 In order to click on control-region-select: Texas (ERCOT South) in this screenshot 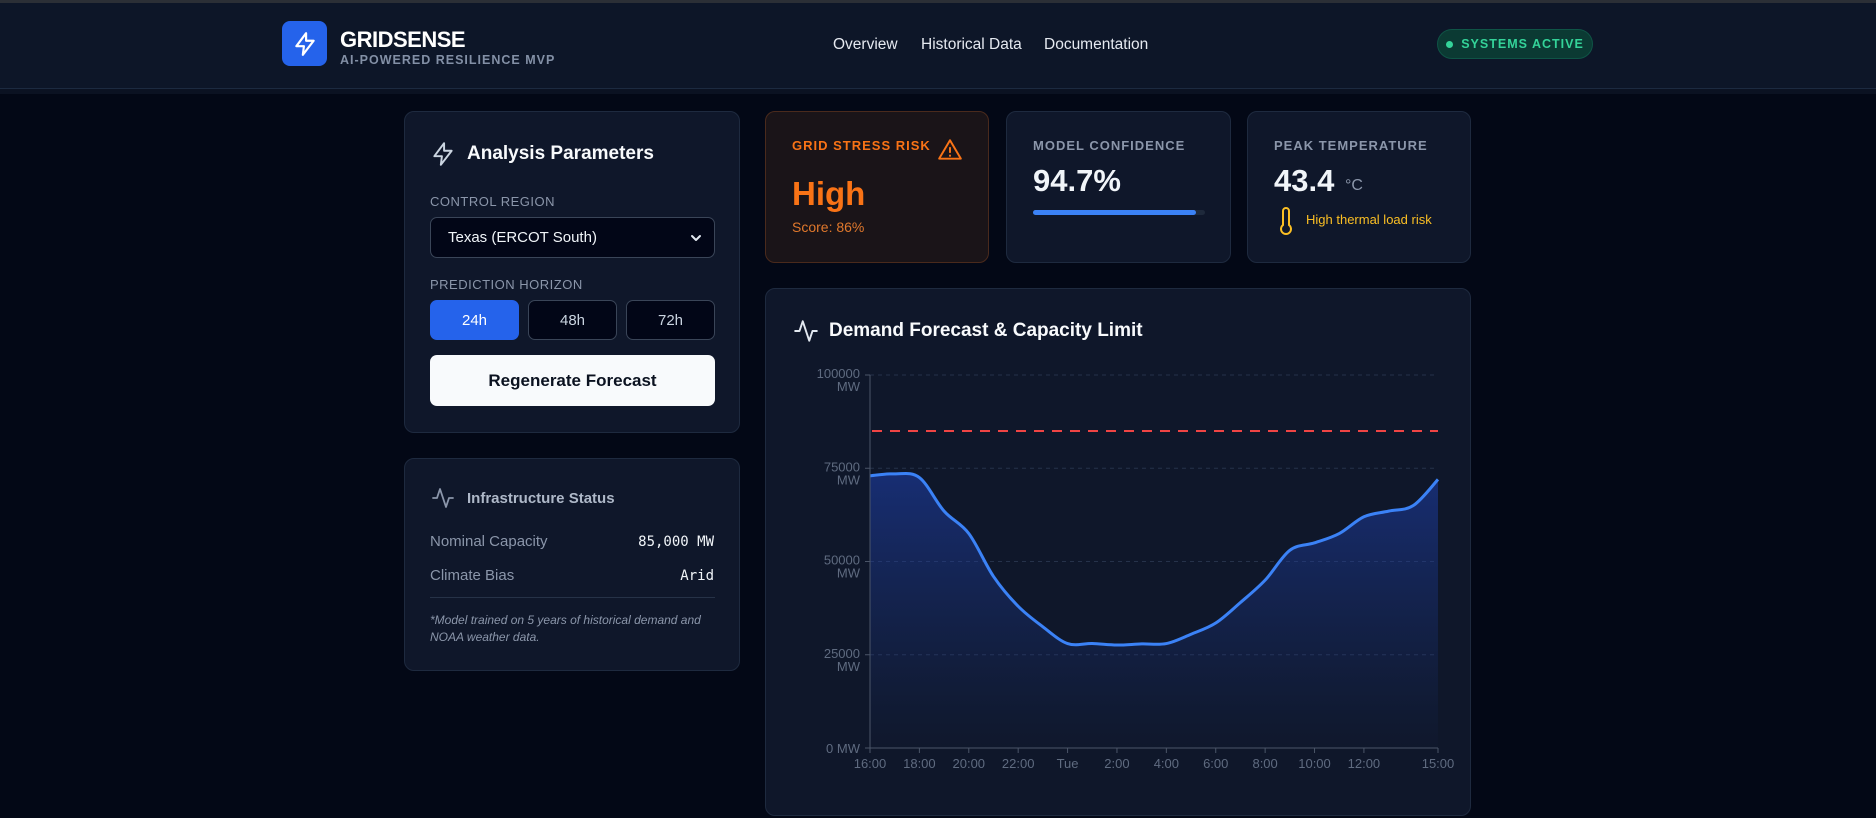, I will do `click(572, 237)`.